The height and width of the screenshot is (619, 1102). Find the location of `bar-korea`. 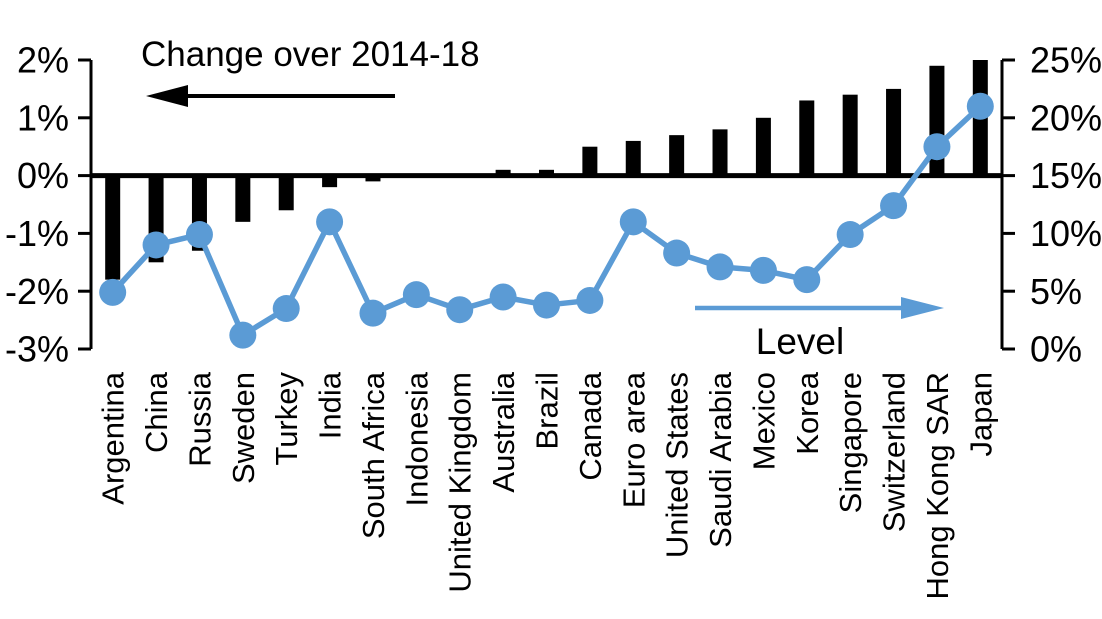

bar-korea is located at coordinates (807, 138).